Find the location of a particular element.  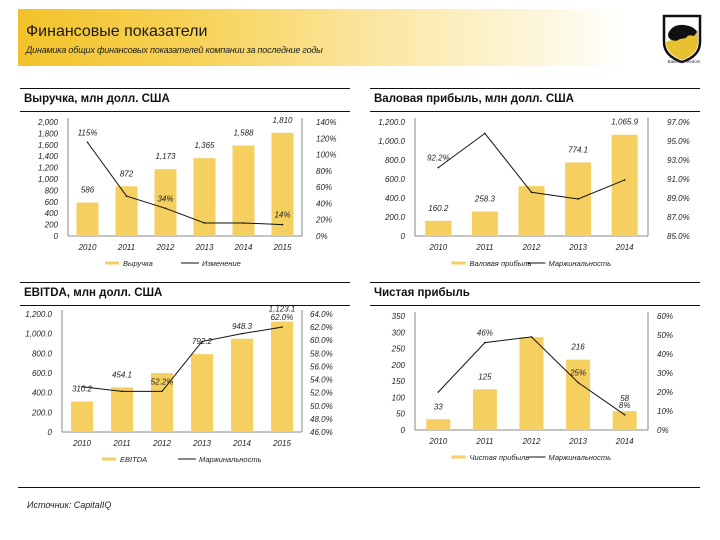

y-tick-label: 1,600 is located at coordinates (48, 145).